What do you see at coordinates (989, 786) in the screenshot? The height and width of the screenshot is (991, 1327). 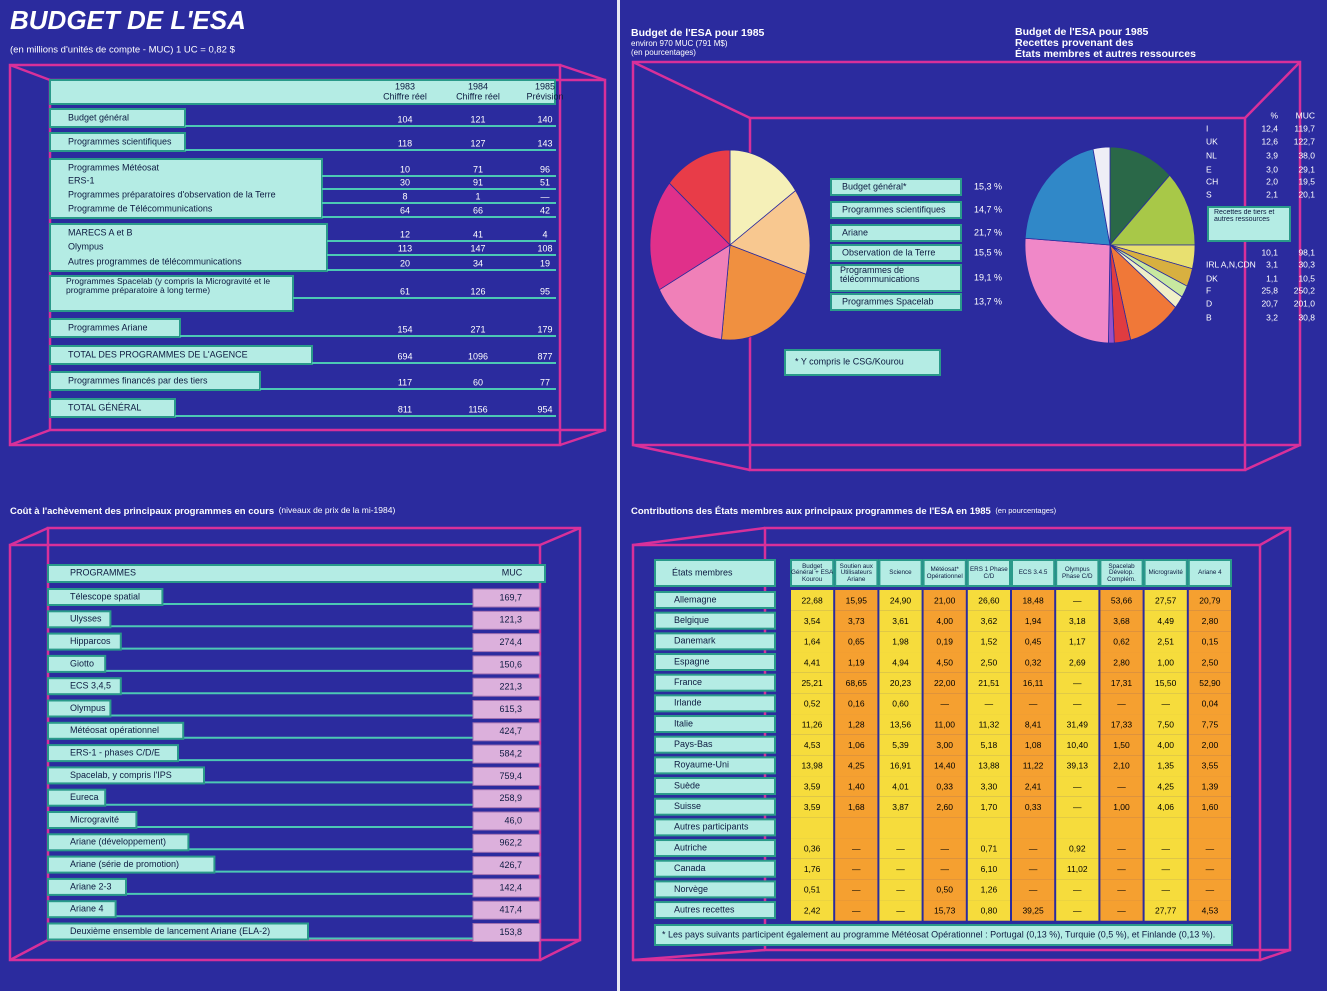 I see `cell-value: 3,30` at bounding box center [989, 786].